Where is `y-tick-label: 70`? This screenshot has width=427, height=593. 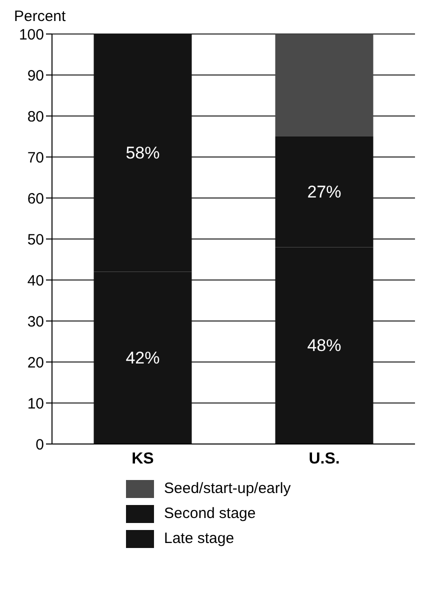 y-tick-label: 70 is located at coordinates (35, 157).